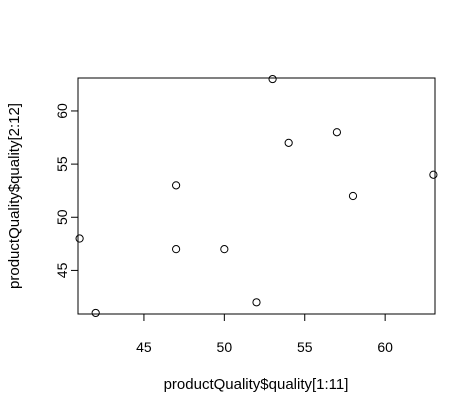  I want to click on y-tick-label: 55, so click(62, 164).